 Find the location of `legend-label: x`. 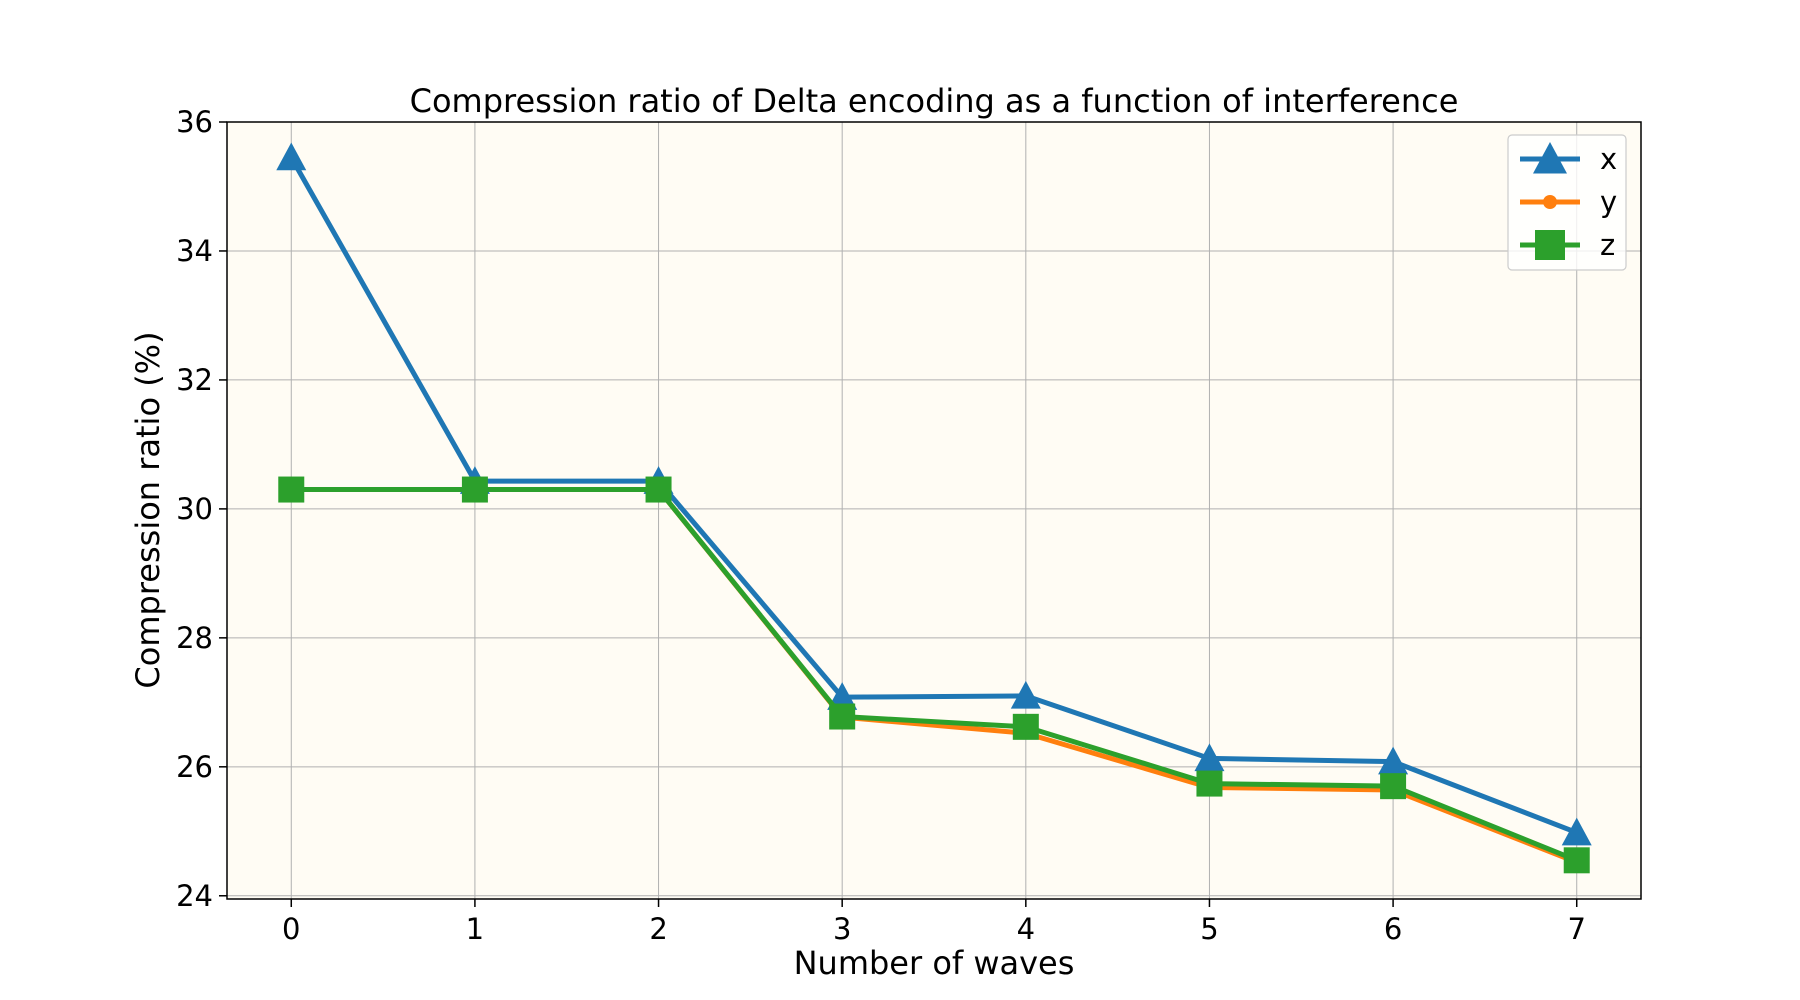

legend-label: x is located at coordinates (1608, 159).